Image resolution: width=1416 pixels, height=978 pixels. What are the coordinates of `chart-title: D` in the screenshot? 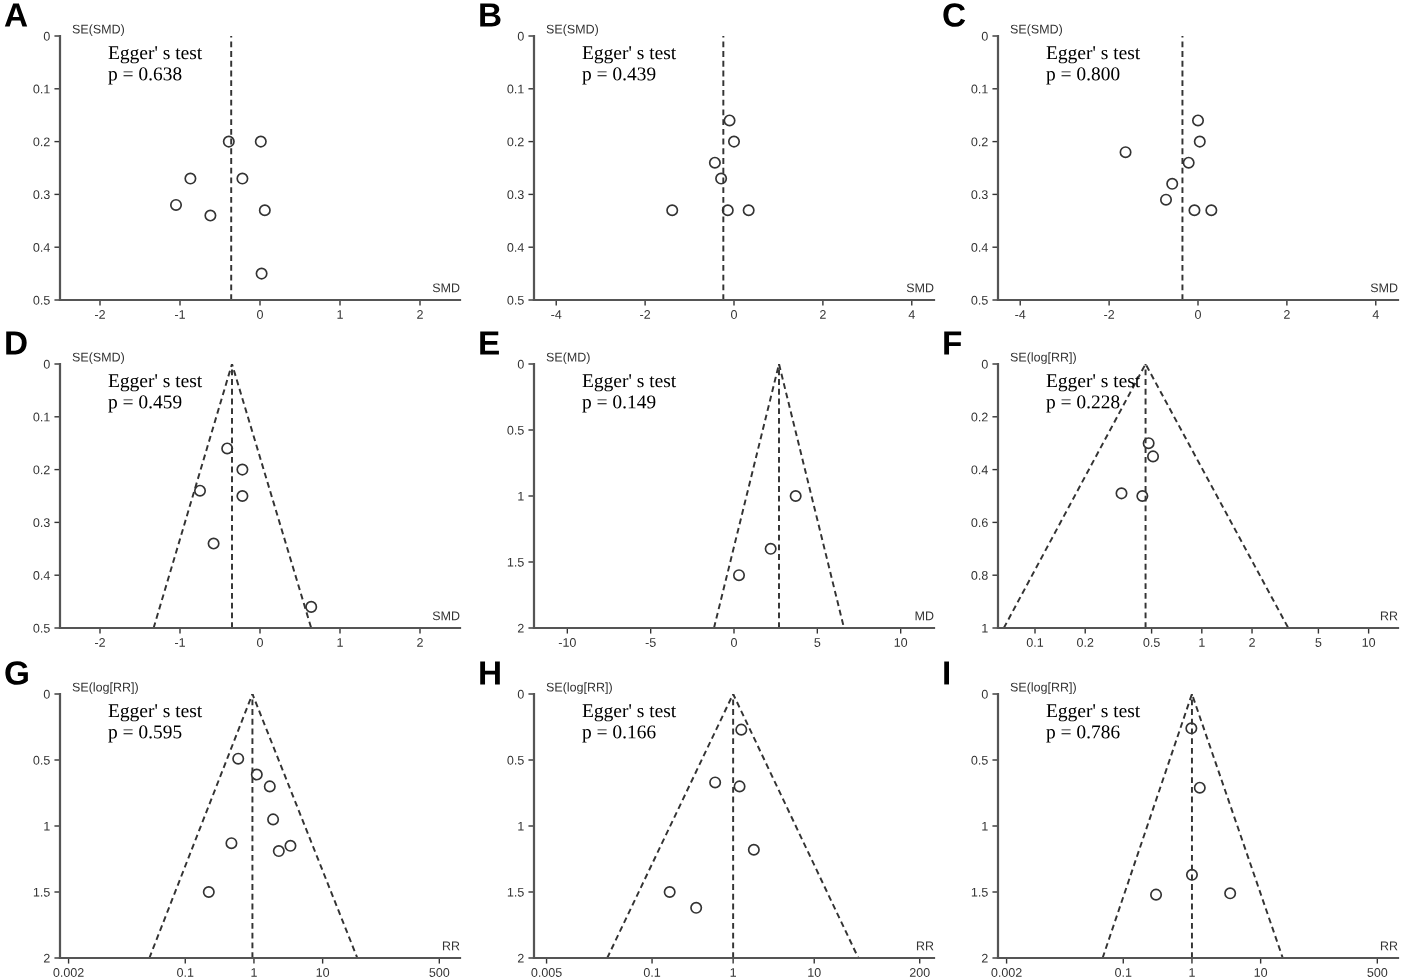 It's located at (16, 343).